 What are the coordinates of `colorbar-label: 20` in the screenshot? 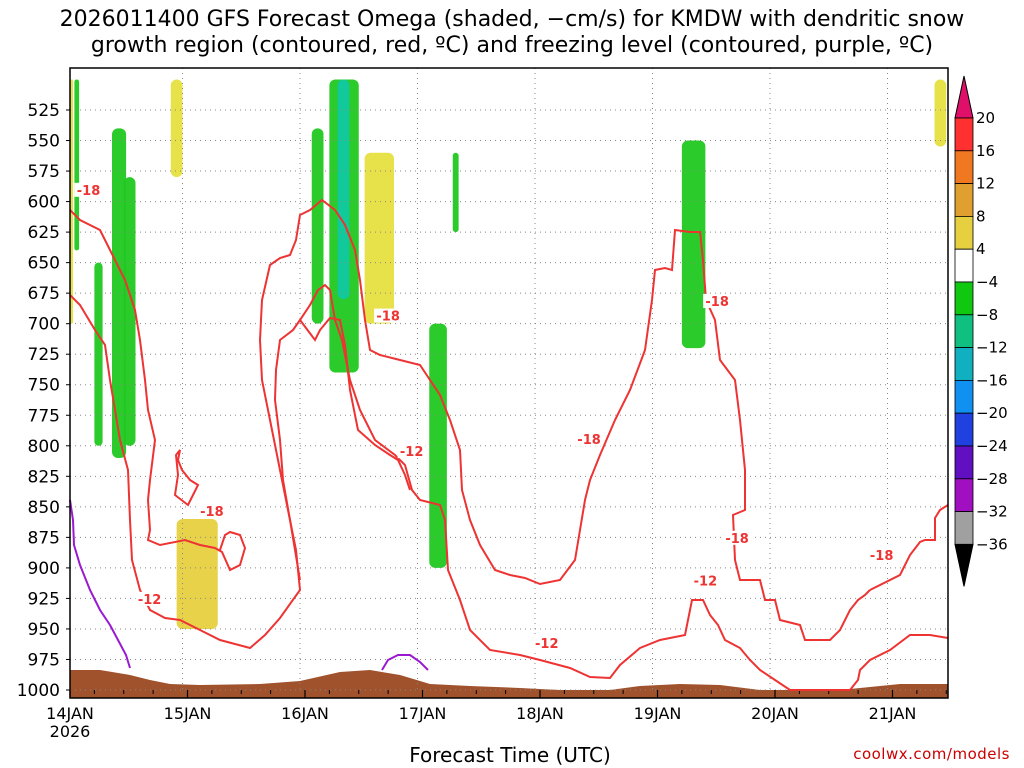 It's located at (985, 118).